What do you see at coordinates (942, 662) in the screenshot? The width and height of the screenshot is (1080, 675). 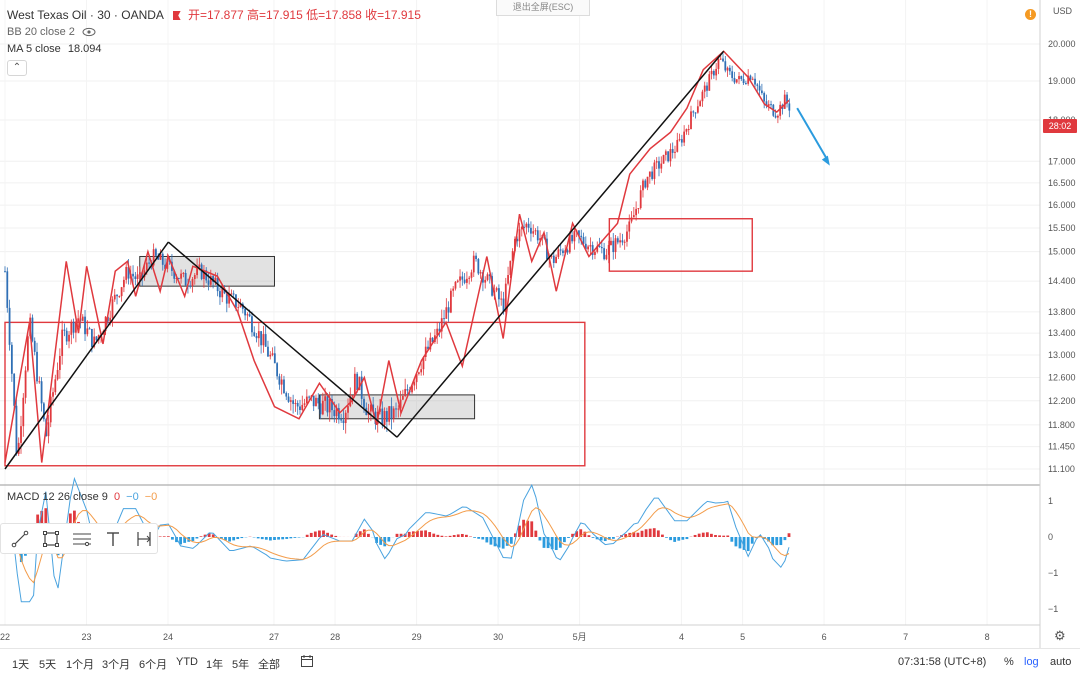 I see `clock-time: 07:31:58 (UTC+8)` at bounding box center [942, 662].